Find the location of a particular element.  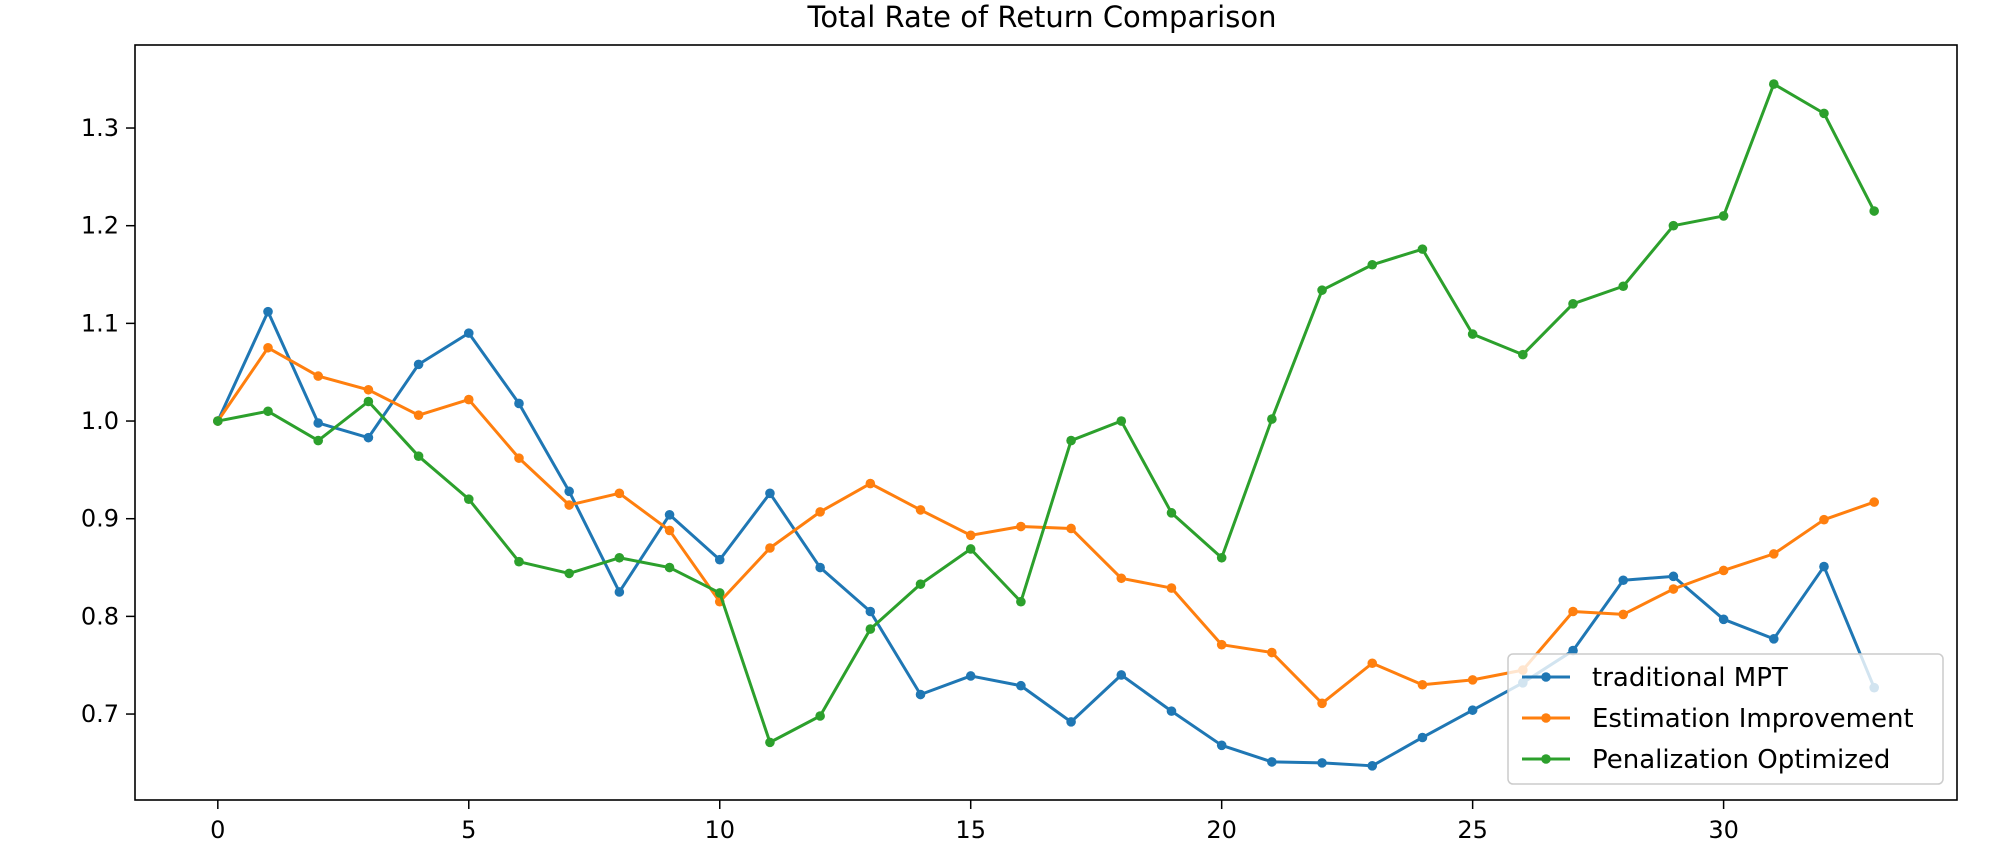

y-tick-label: 1.2 is located at coordinates (100, 226).